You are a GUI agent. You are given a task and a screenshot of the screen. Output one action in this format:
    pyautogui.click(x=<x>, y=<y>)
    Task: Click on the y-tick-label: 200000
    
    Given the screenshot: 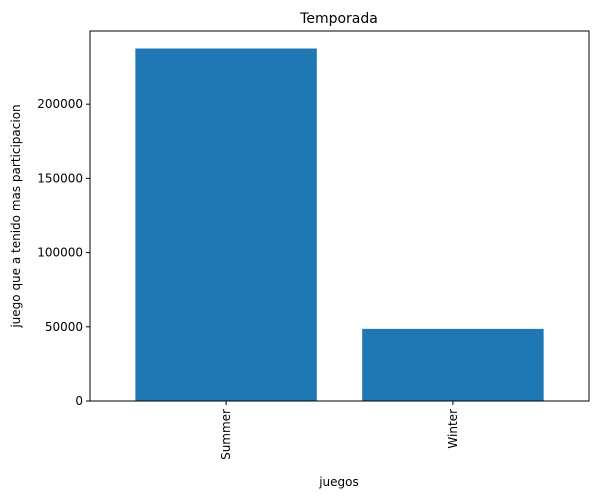 What is the action you would take?
    pyautogui.click(x=60, y=104)
    